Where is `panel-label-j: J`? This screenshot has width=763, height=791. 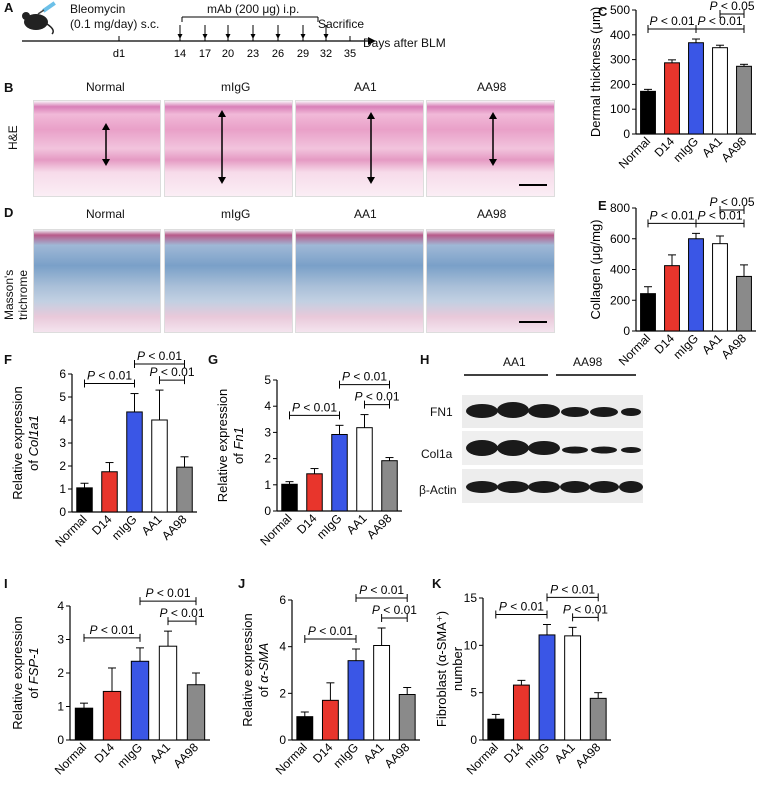 panel-label-j: J is located at coordinates (242, 583).